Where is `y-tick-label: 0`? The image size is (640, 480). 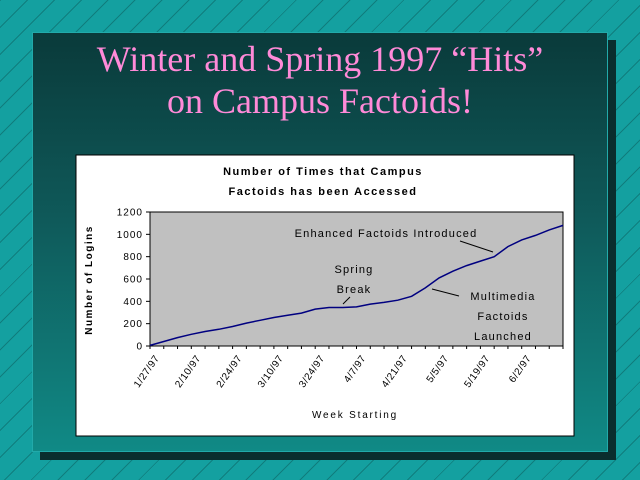 y-tick-label: 0 is located at coordinates (139, 347).